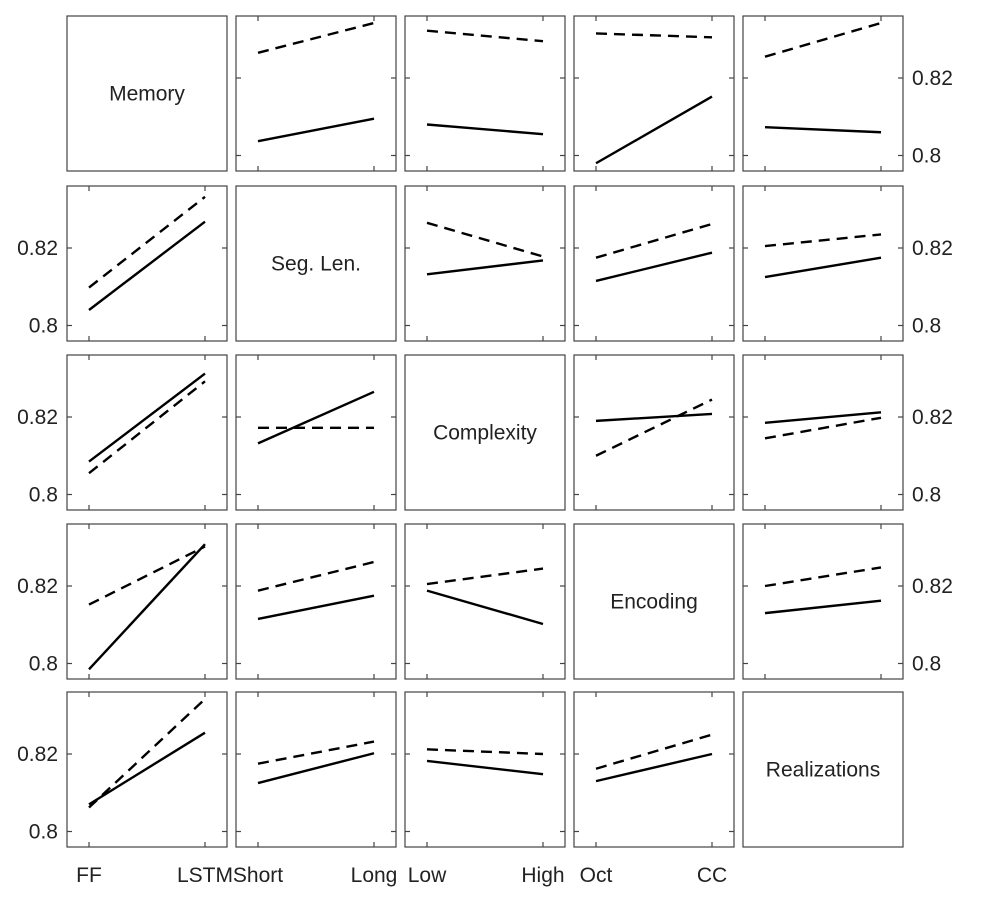  I want to click on x-tick-label: FF, so click(89, 875).